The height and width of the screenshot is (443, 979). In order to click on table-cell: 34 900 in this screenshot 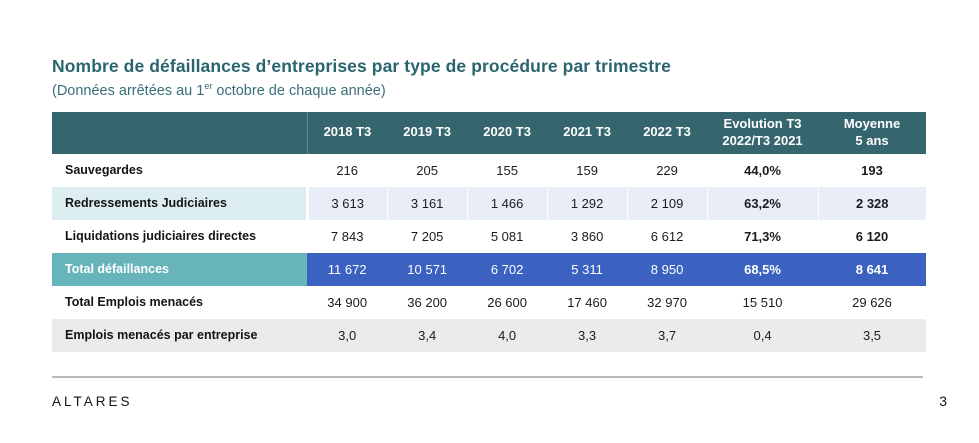, I will do `click(347, 302)`.